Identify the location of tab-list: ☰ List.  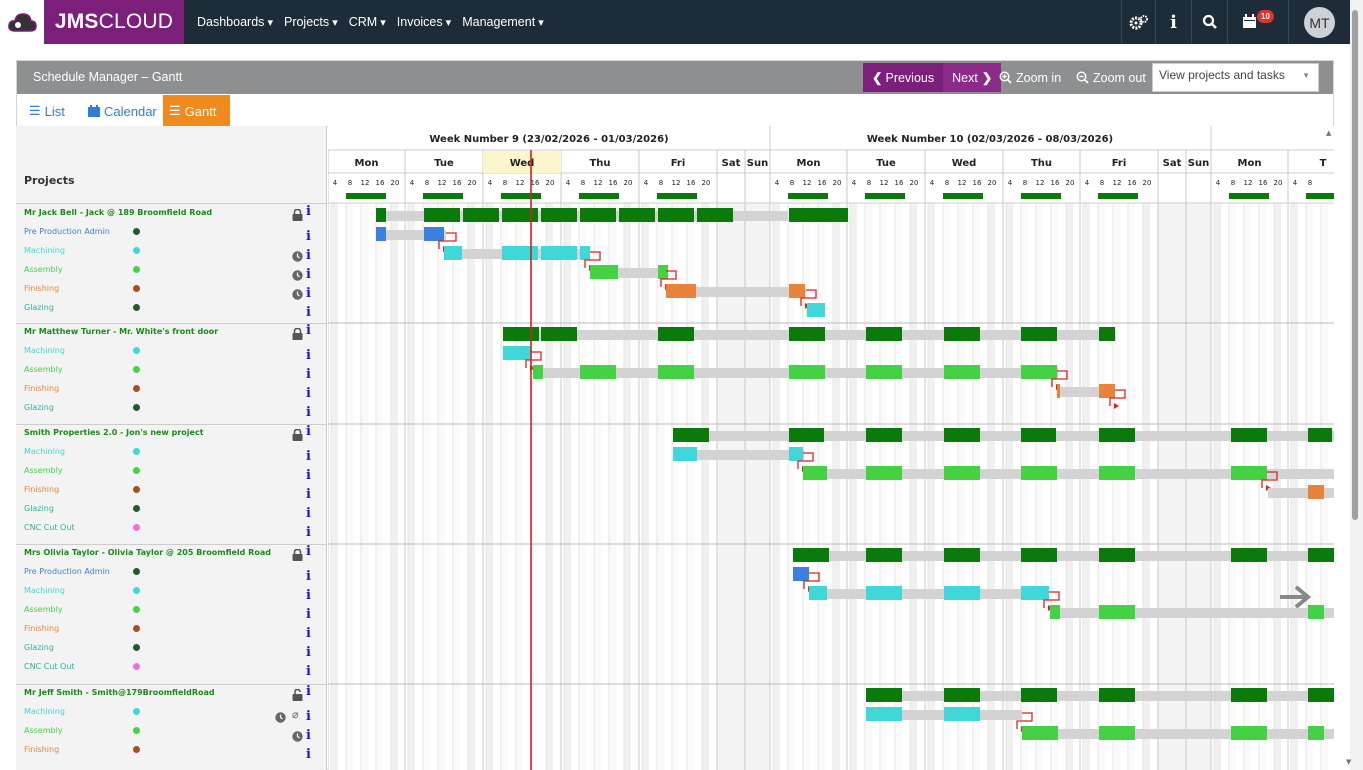
(47, 111).